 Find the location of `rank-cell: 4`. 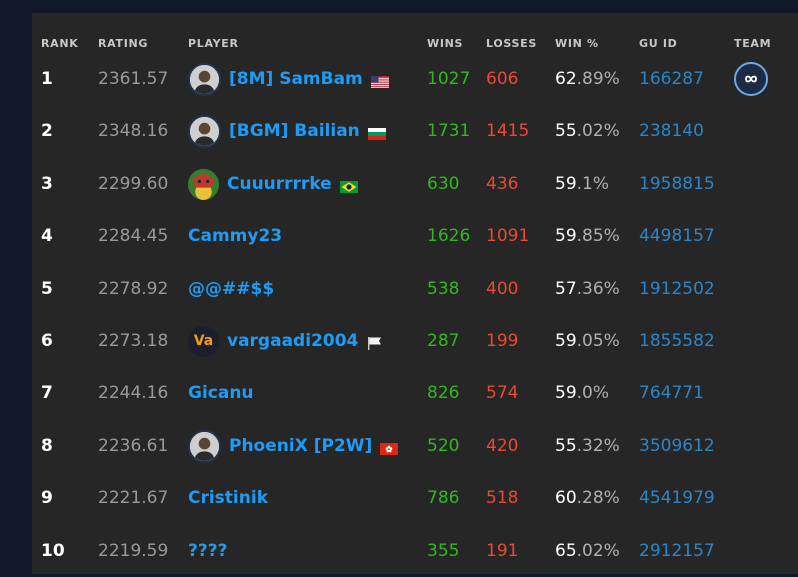

rank-cell: 4 is located at coordinates (47, 236).